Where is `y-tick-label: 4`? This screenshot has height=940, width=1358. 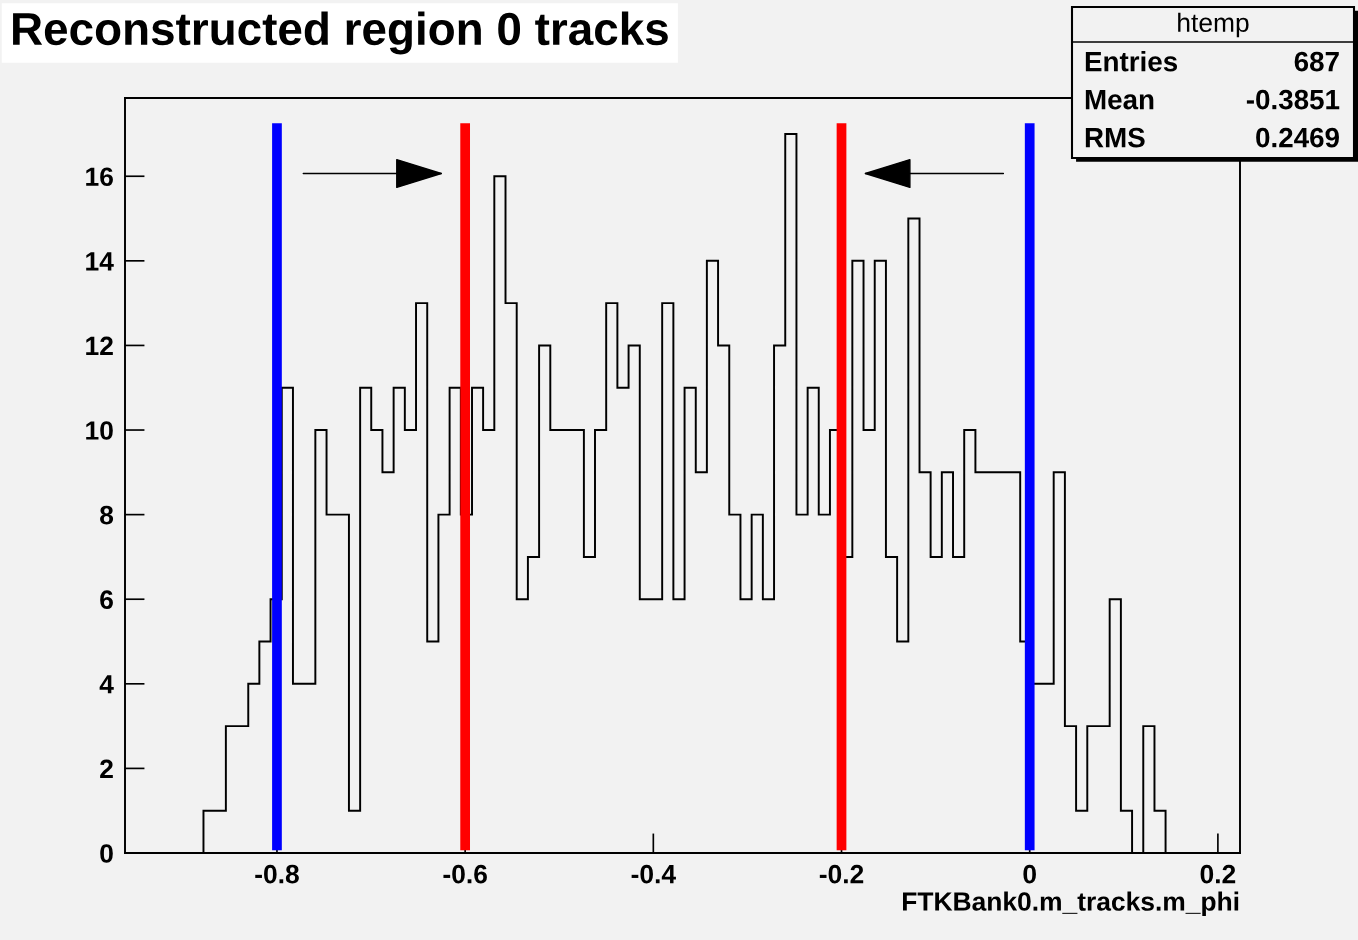
y-tick-label: 4 is located at coordinates (106, 684).